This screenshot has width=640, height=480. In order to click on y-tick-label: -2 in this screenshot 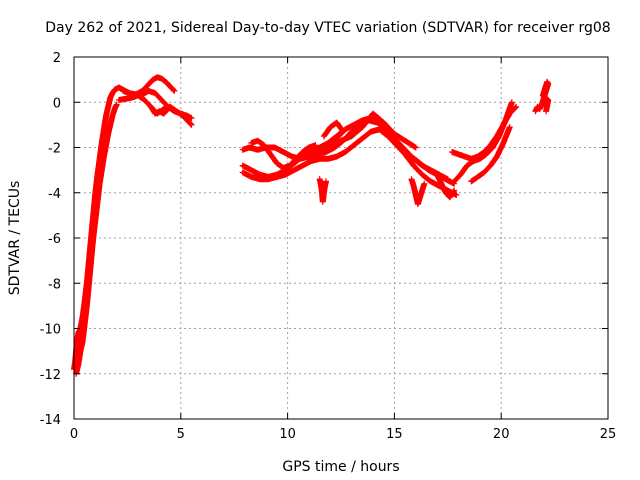, I will do `click(54, 149)`.